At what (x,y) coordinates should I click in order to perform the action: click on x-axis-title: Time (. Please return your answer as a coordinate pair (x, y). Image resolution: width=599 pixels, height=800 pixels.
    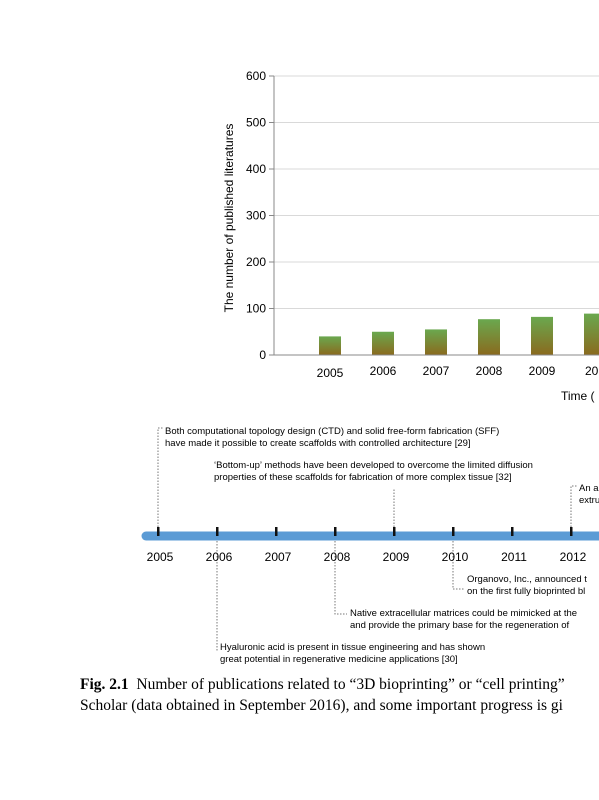
    Looking at the image, I should click on (578, 396).